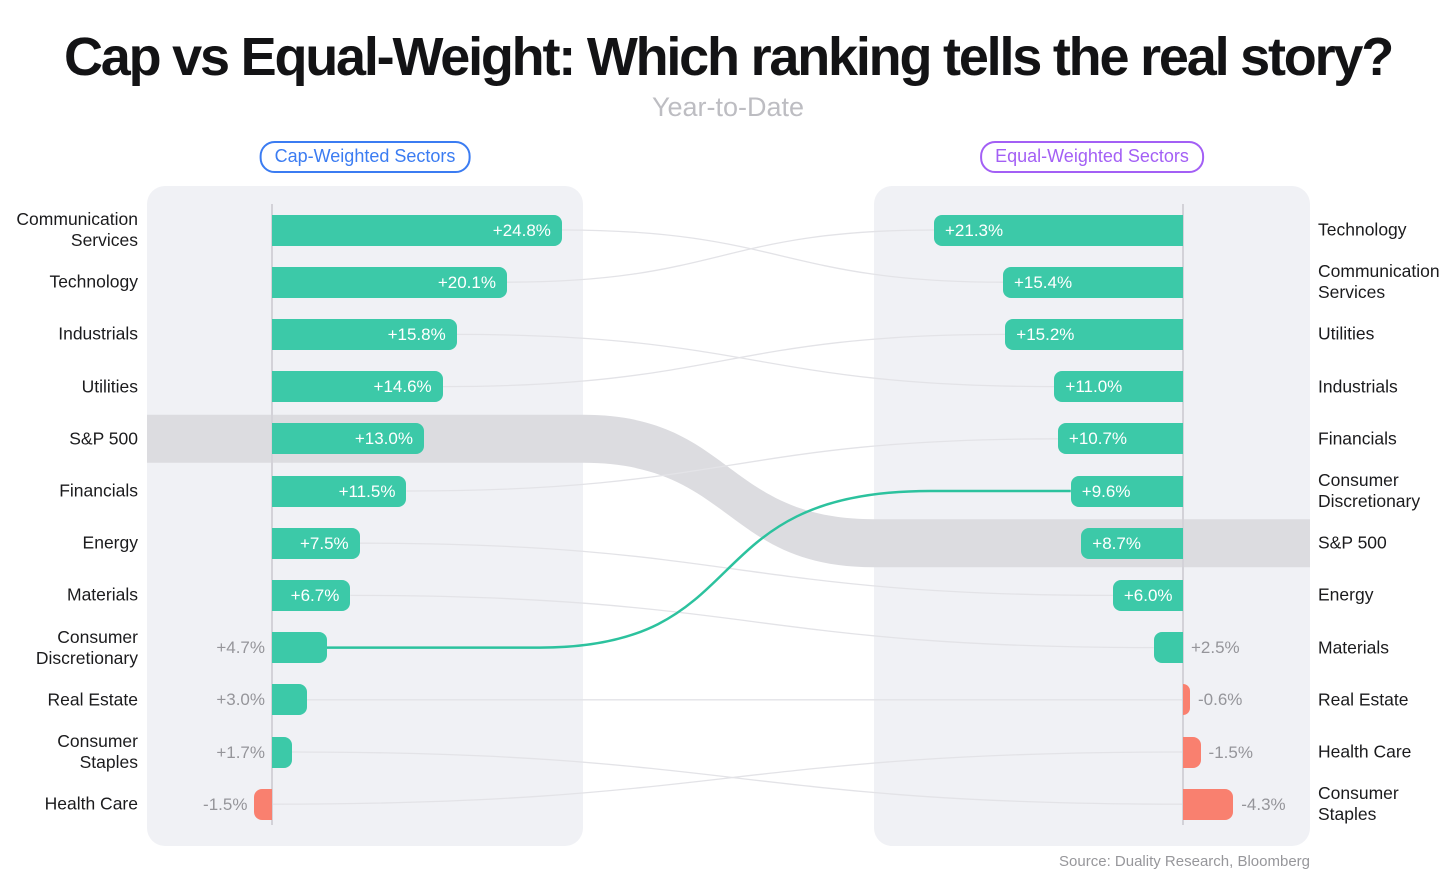 The image size is (1456, 874). Describe the element at coordinates (272, 514) in the screenshot. I see `left-axis-line` at that location.